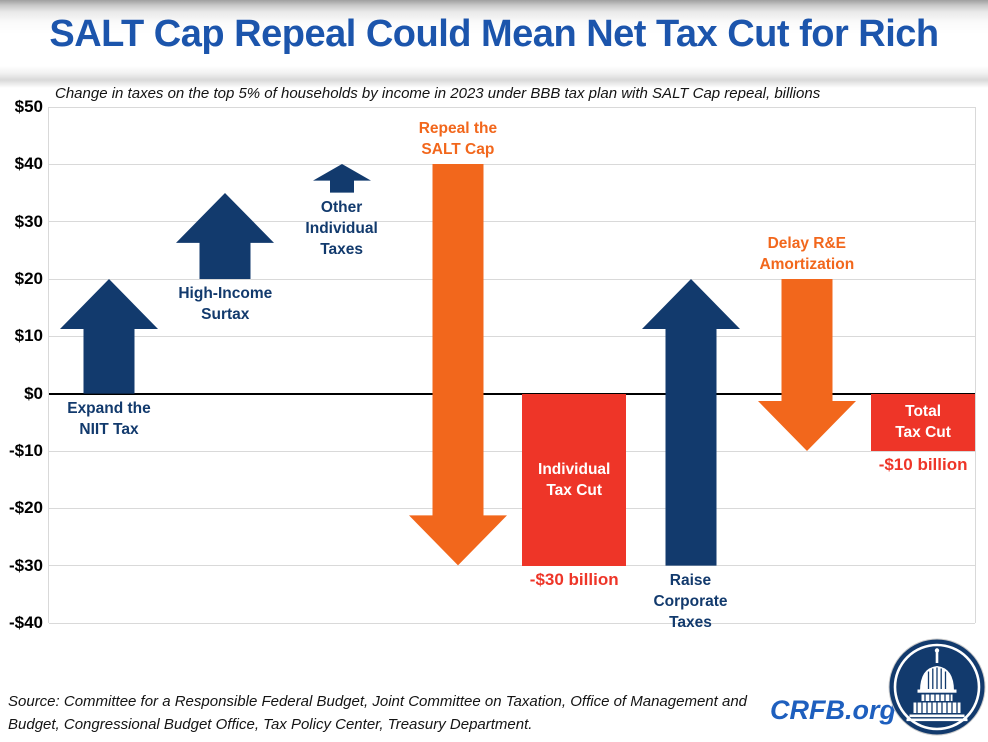 The width and height of the screenshot is (988, 742). Describe the element at coordinates (28, 164) in the screenshot. I see `y-tick-label: $40` at that location.